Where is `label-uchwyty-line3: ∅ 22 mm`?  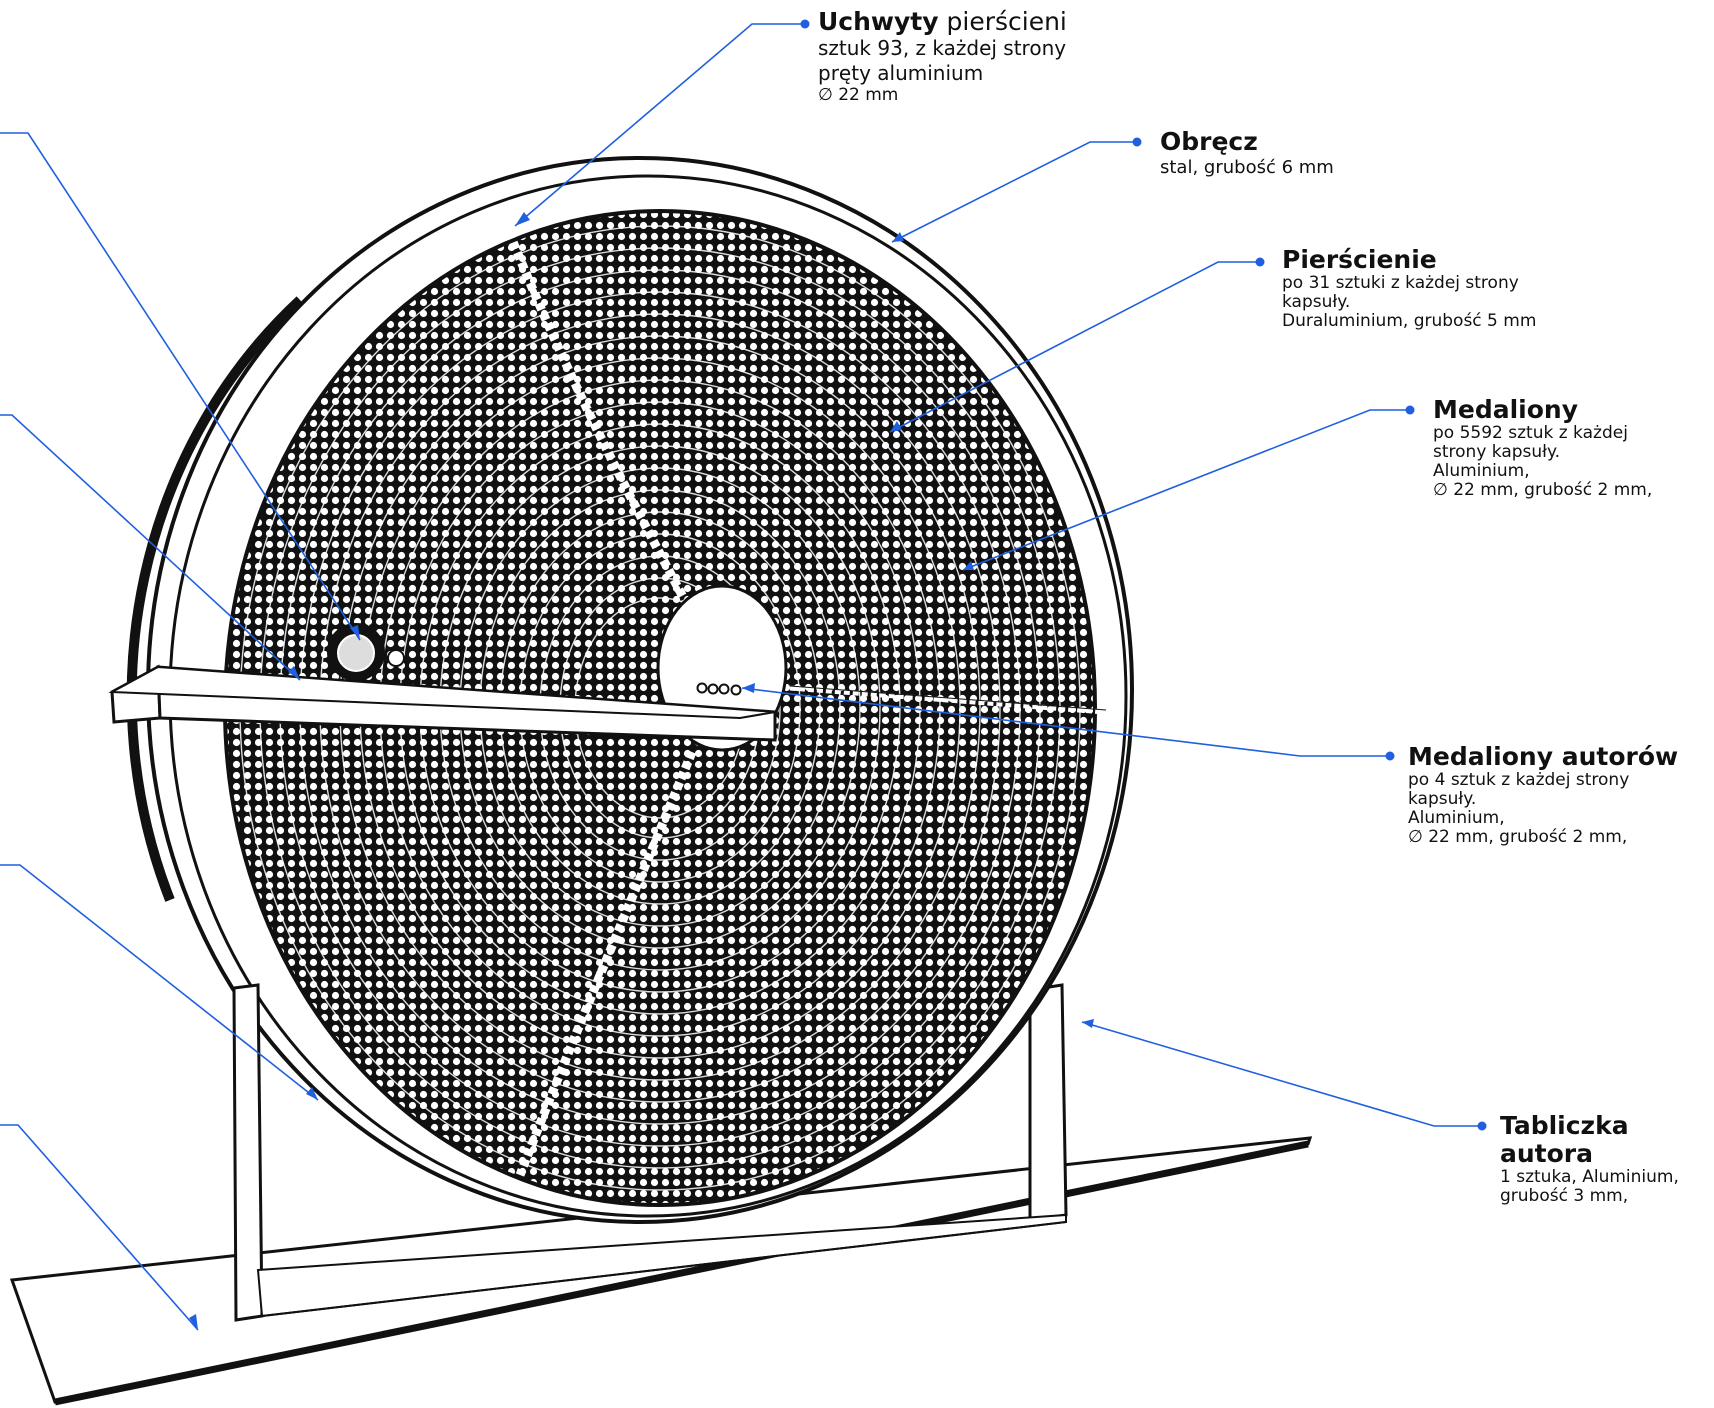 label-uchwyty-line3: ∅ 22 mm is located at coordinates (858, 95).